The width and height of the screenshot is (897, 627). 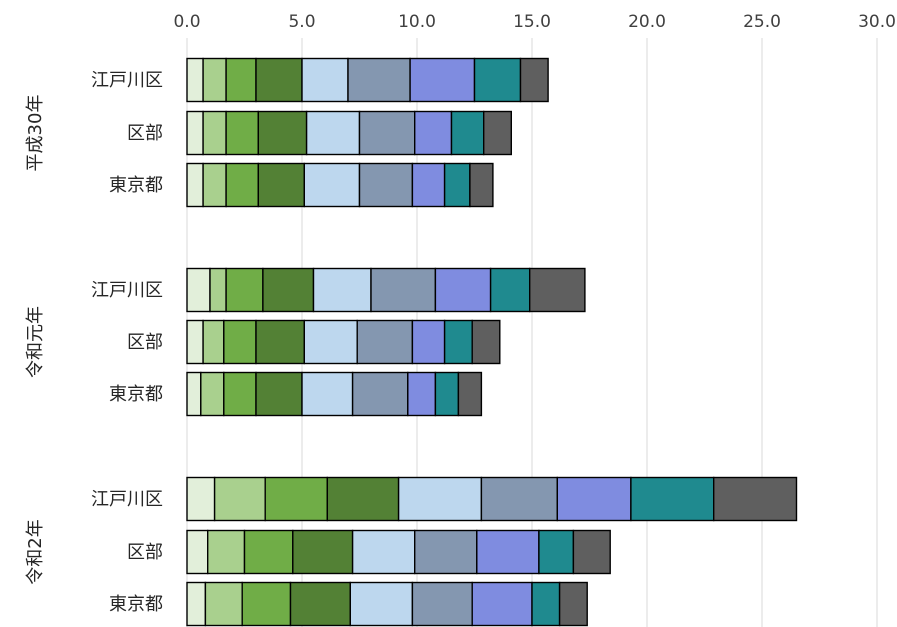 I want to click on x-tick-label: 5.0, so click(x=301, y=22).